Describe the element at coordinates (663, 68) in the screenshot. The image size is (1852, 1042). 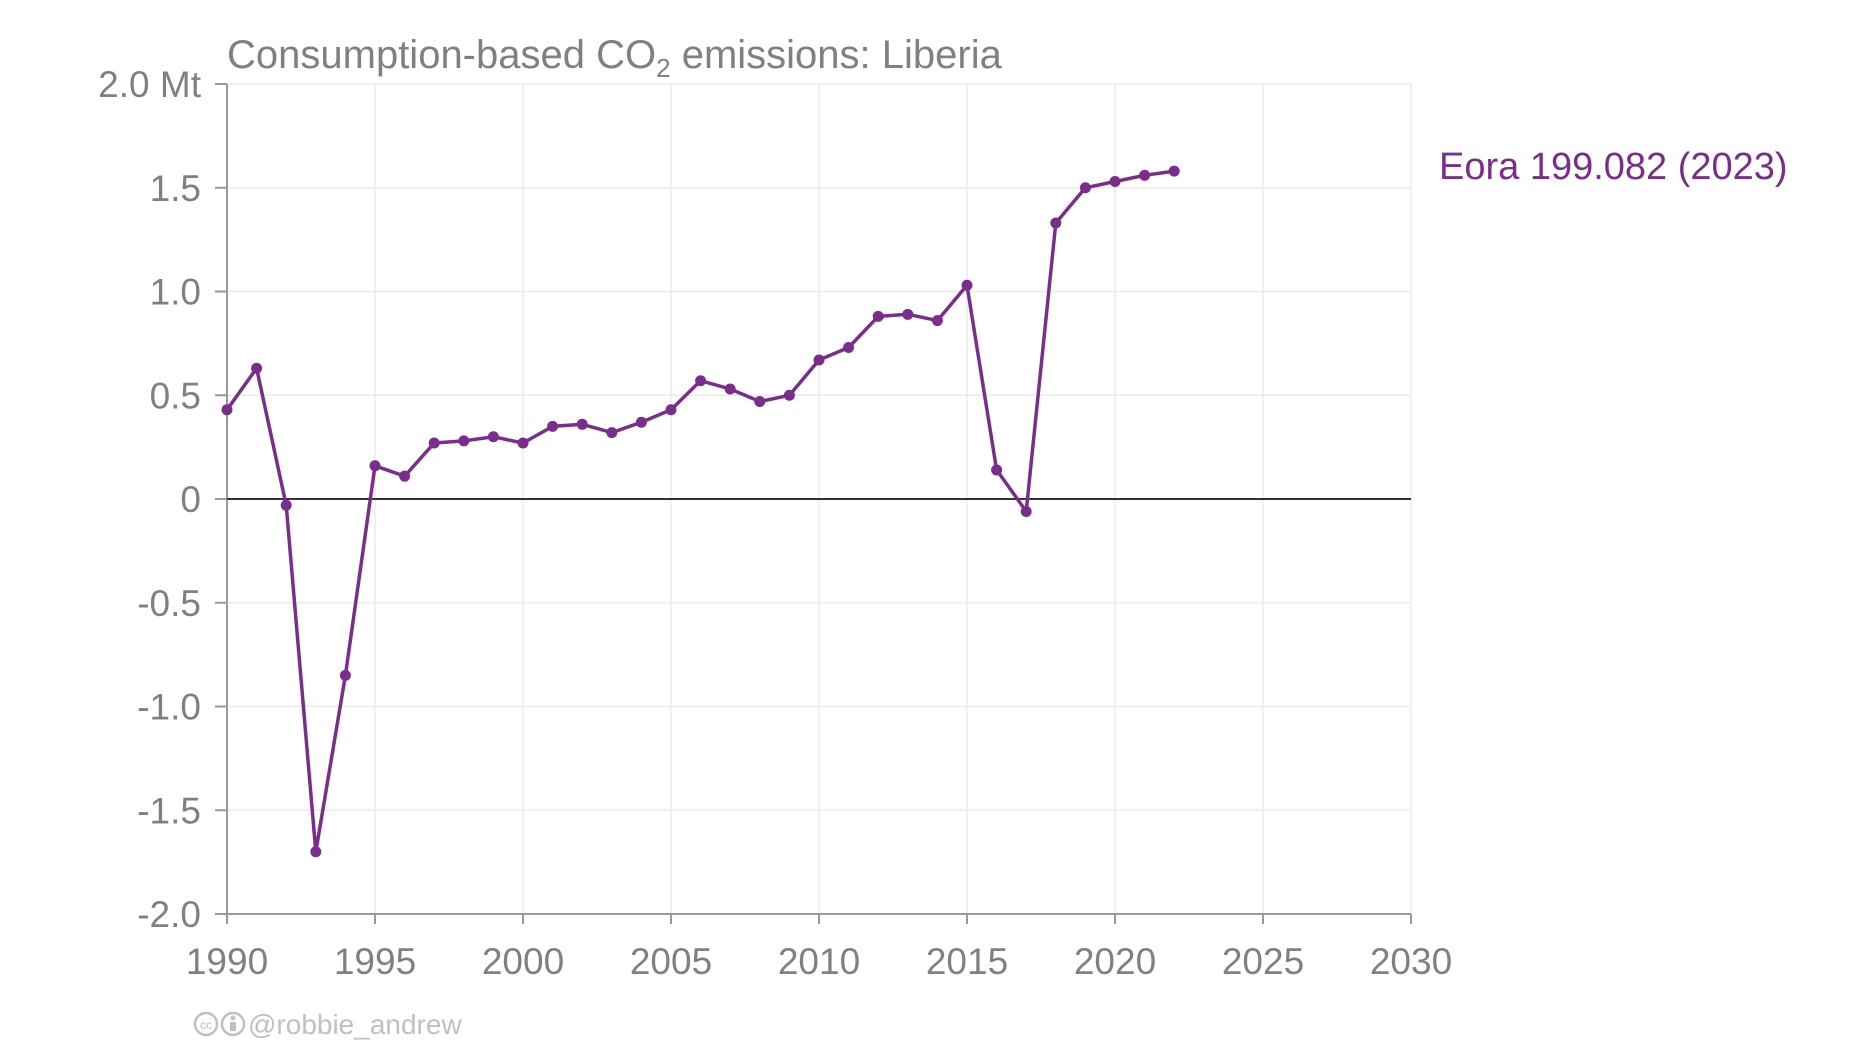
I see `title-subscript: 2` at that location.